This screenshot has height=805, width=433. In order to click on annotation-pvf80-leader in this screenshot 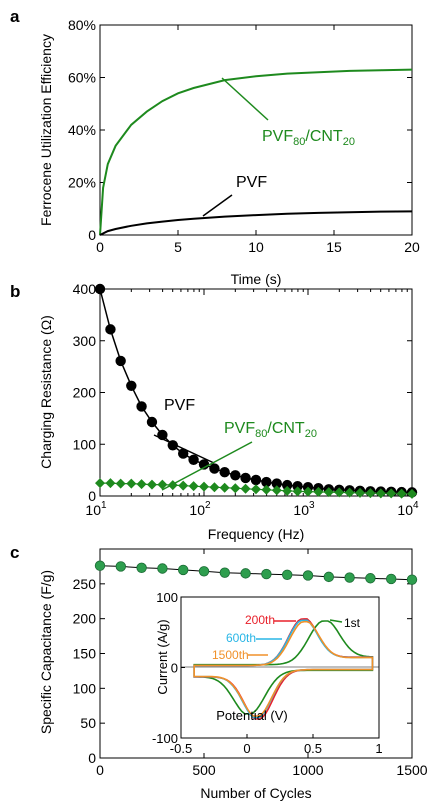, I will do `click(245, 99)`.